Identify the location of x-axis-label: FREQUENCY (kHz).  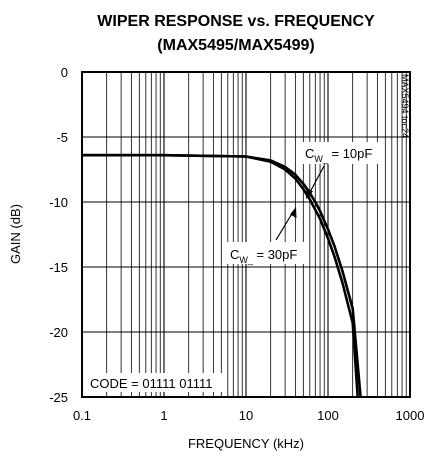
(246, 443).